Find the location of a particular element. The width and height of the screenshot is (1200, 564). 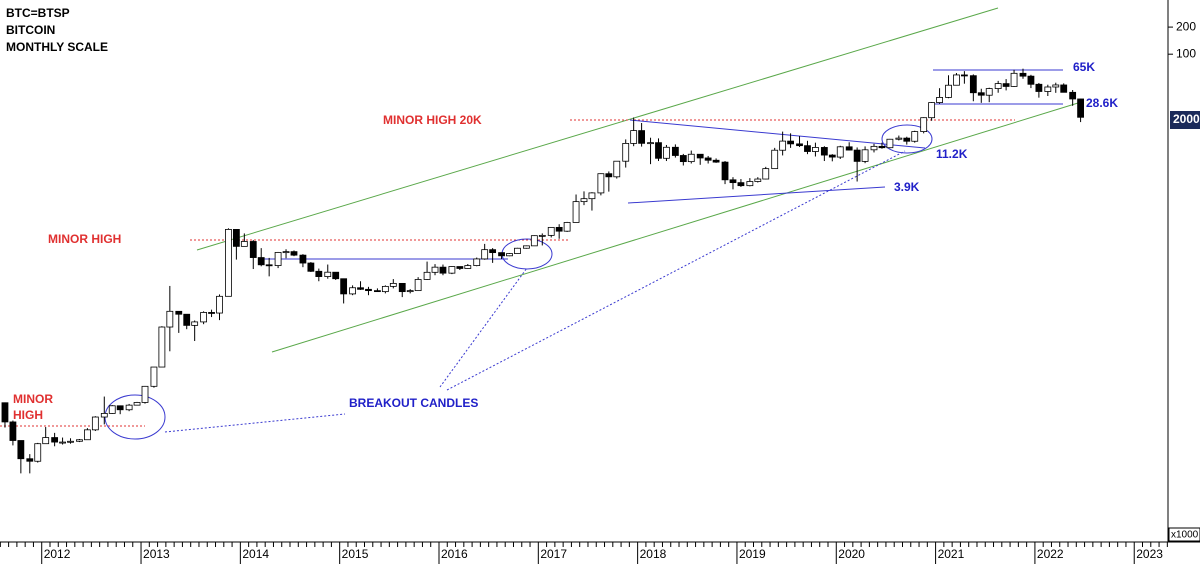

pointer-line is located at coordinates (483, 327).